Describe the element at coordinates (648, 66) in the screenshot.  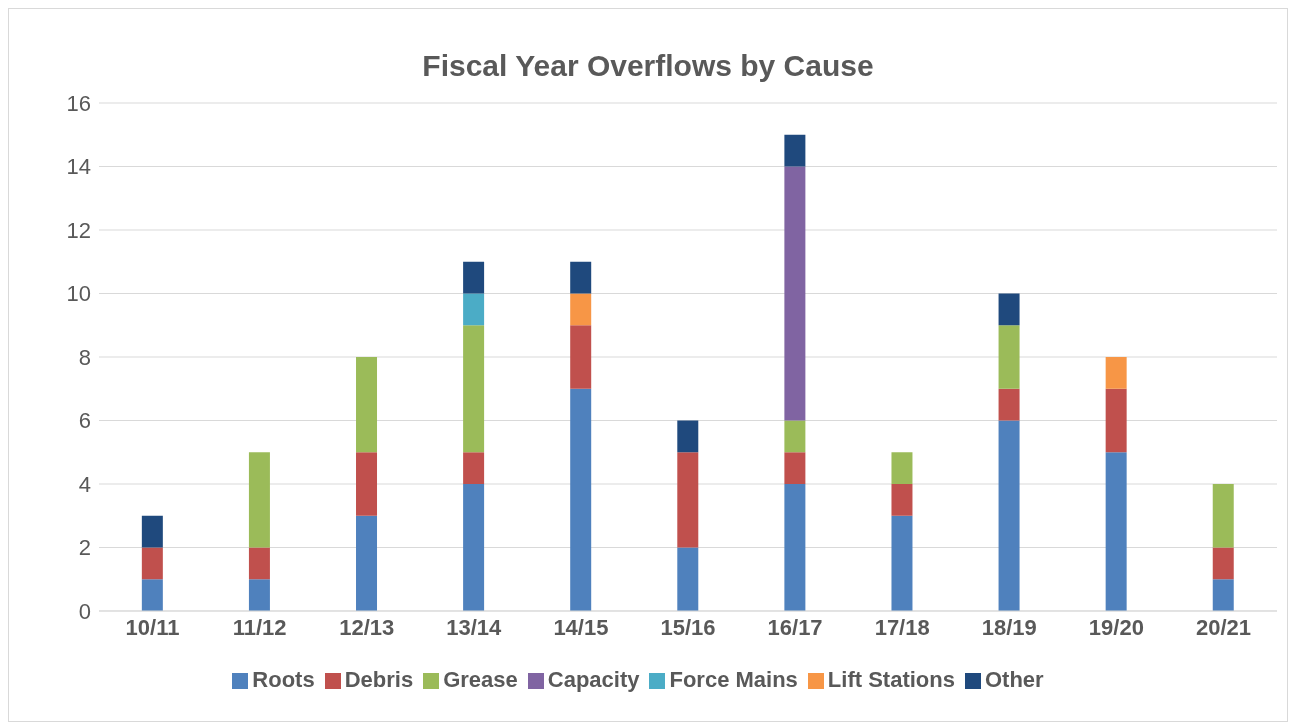
I see `chart-title: Fiscal Year Overflows by Cause` at that location.